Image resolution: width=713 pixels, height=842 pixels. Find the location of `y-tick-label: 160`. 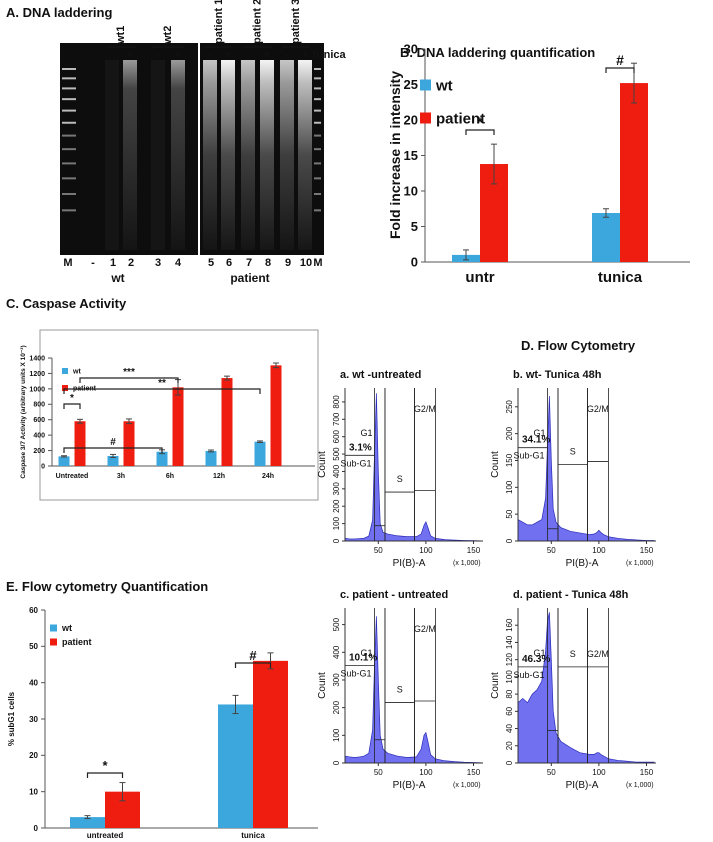

y-tick-label: 160 is located at coordinates (509, 625).